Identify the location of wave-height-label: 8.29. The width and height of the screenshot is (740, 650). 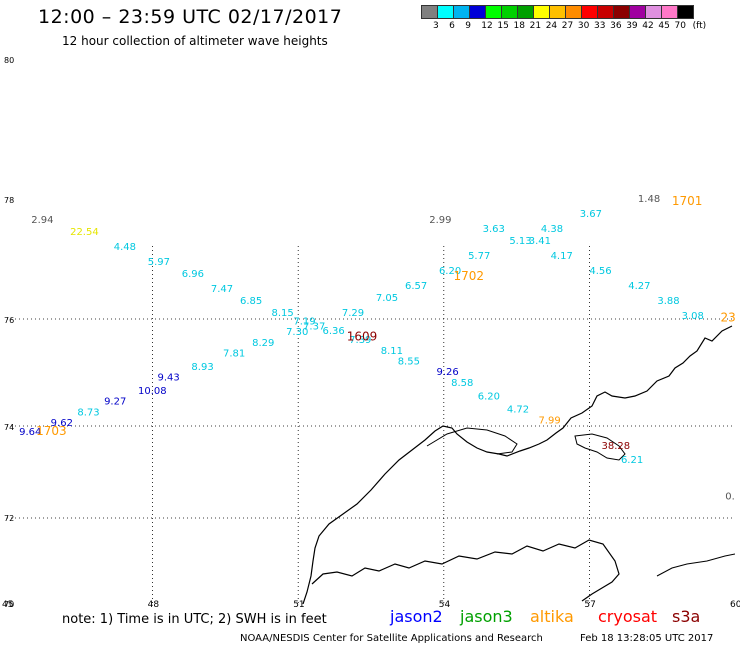
(263, 343).